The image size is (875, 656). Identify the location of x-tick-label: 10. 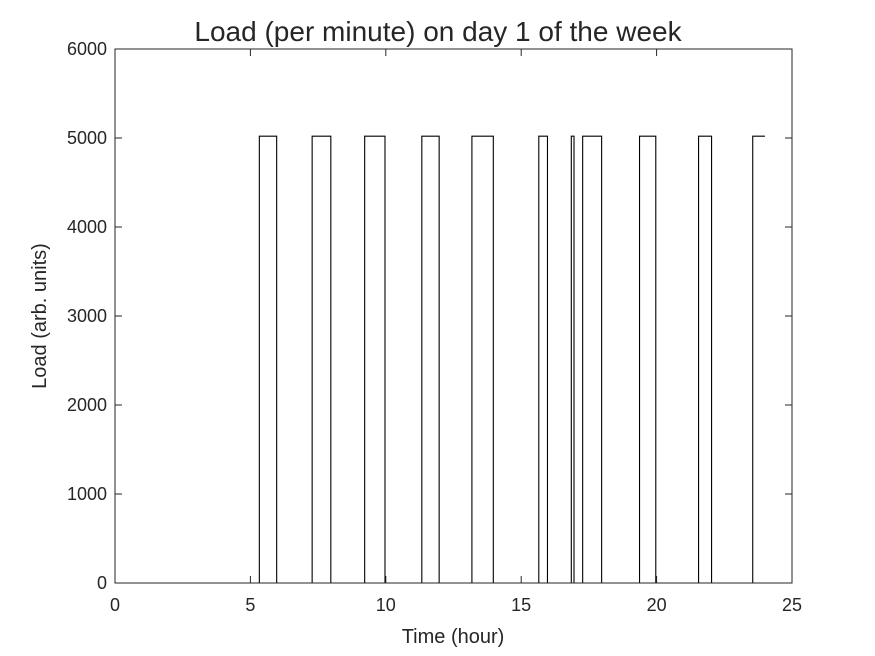
(386, 605).